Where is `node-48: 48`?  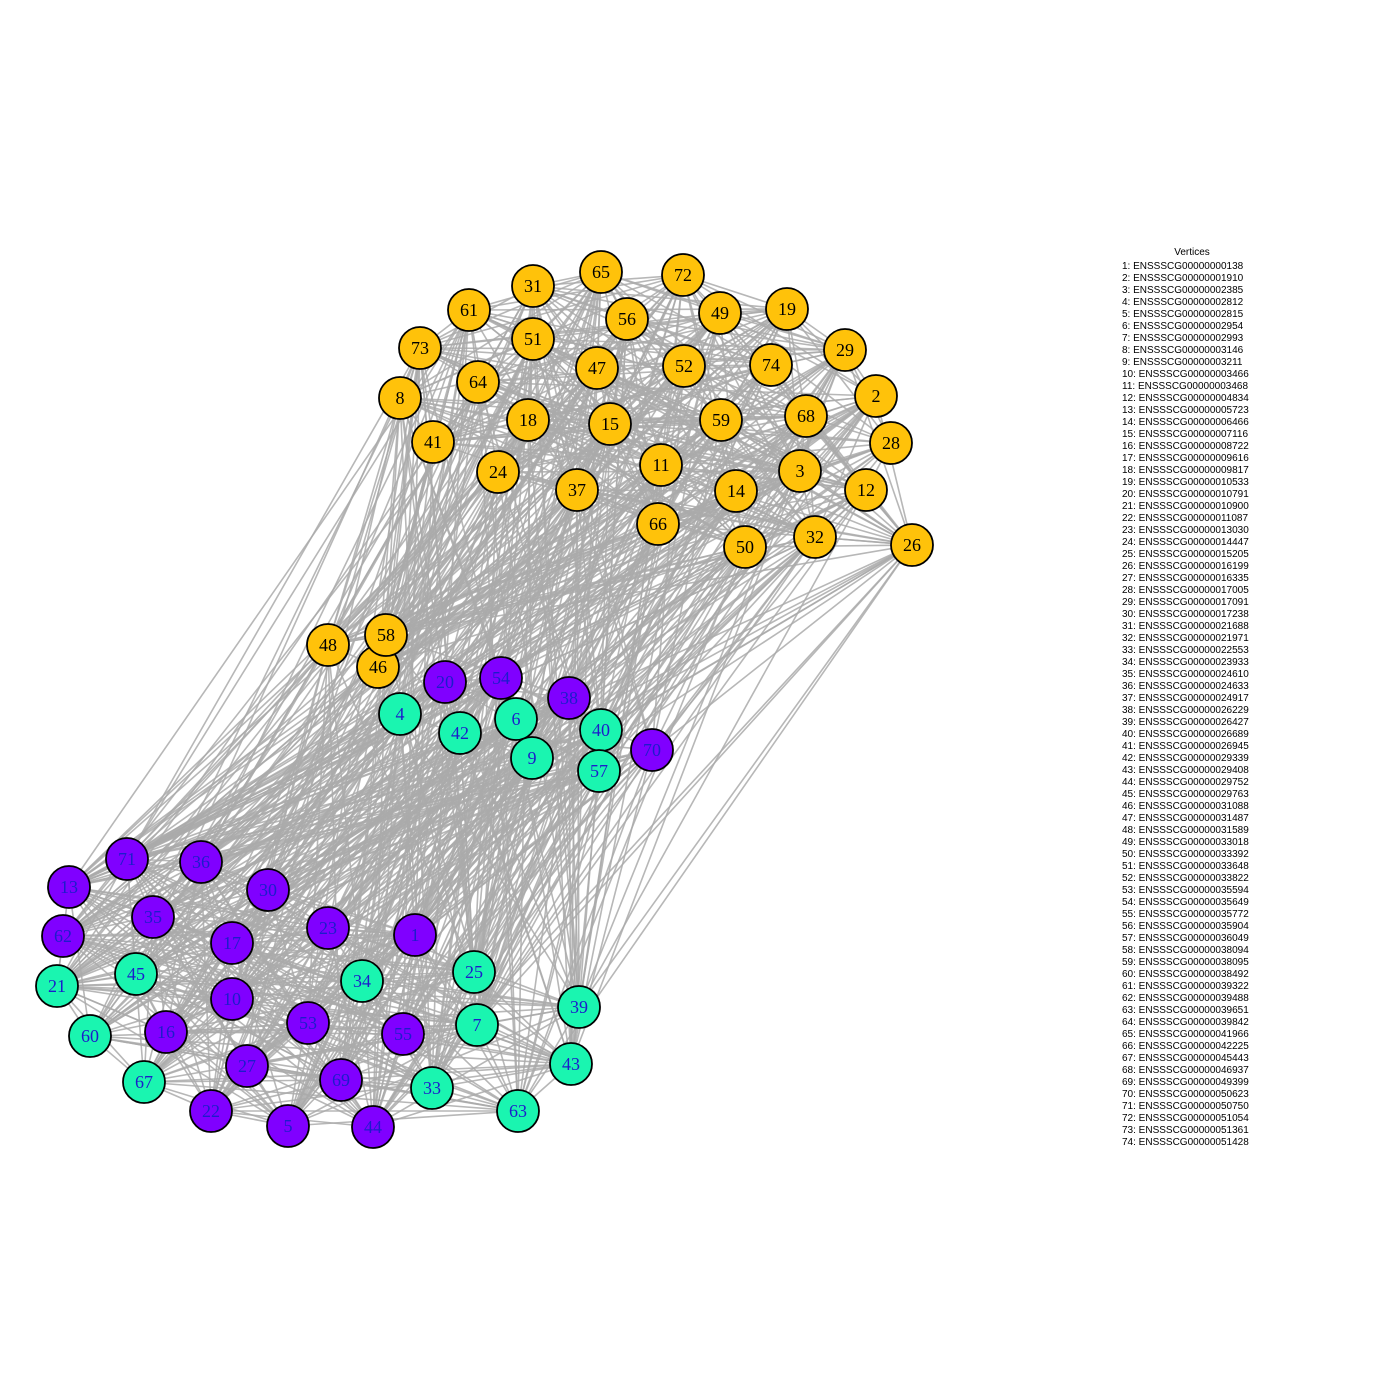
node-48: 48 is located at coordinates (328, 645).